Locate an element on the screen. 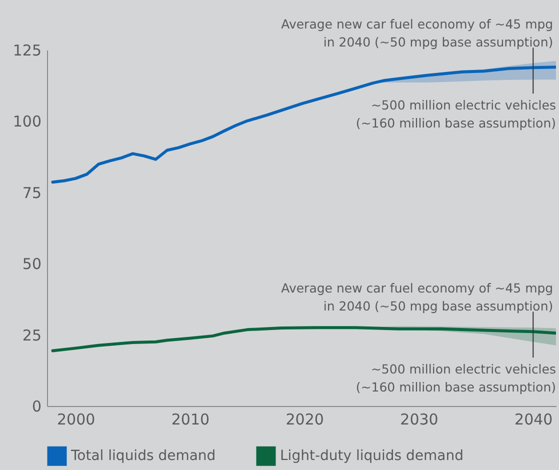  x-tick-label: 2000 is located at coordinates (76, 419).